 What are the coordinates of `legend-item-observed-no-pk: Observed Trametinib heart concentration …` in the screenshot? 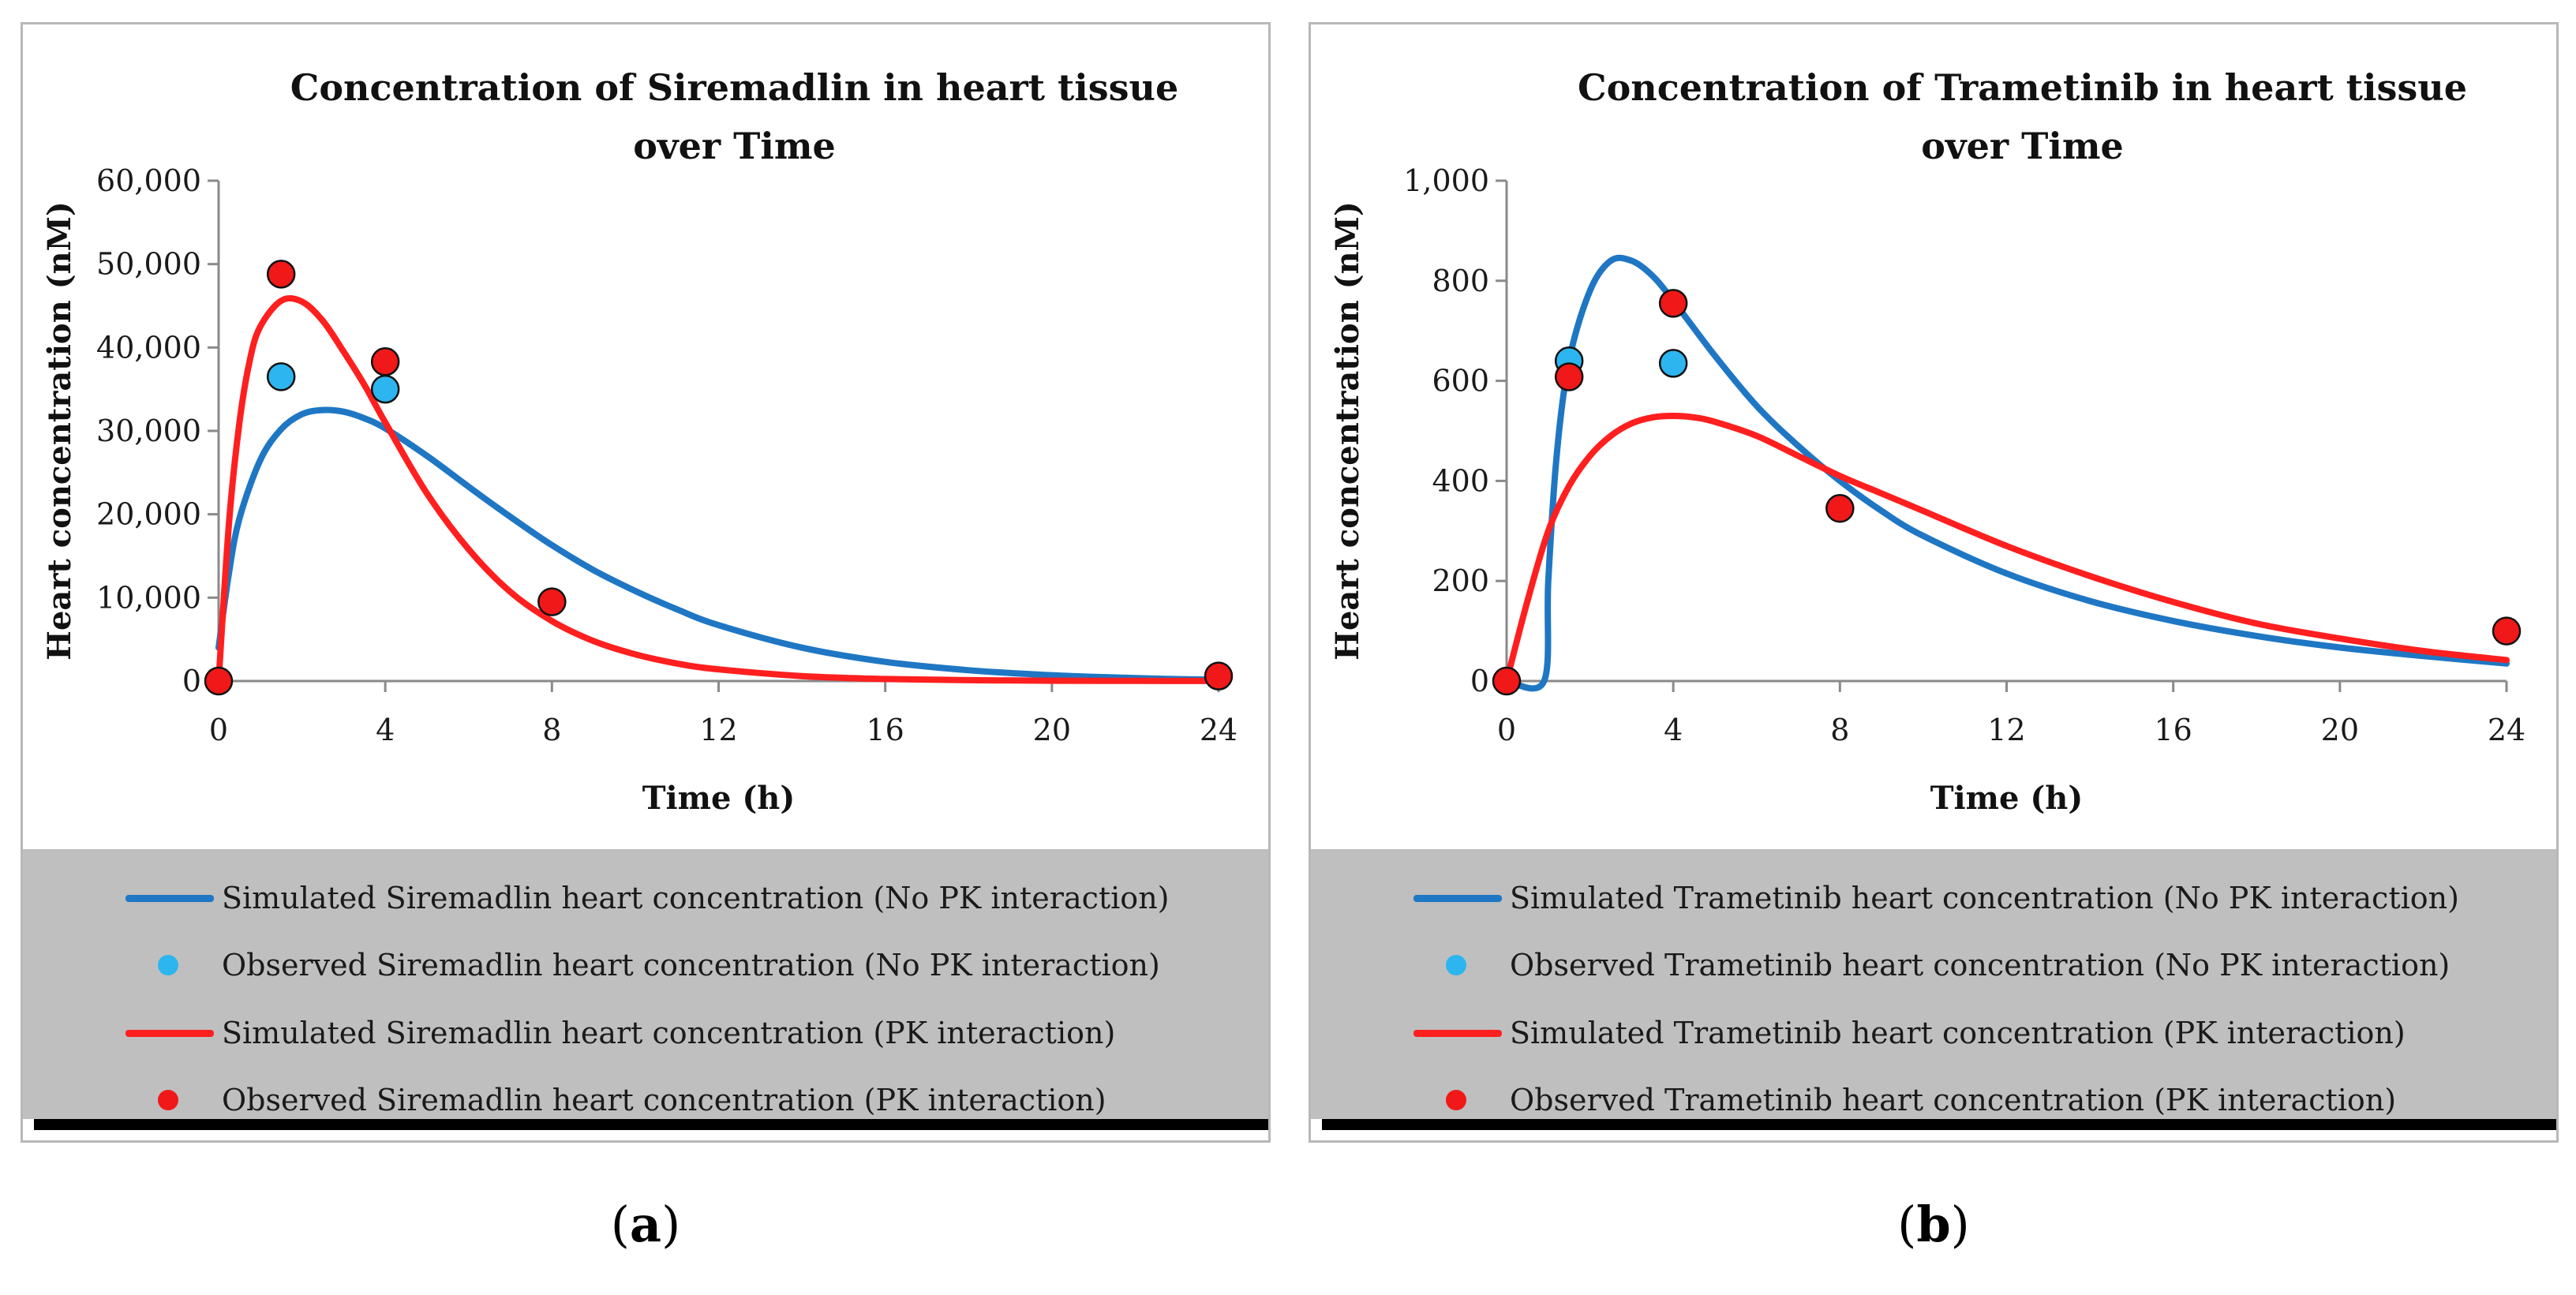 It's located at (1931, 965).